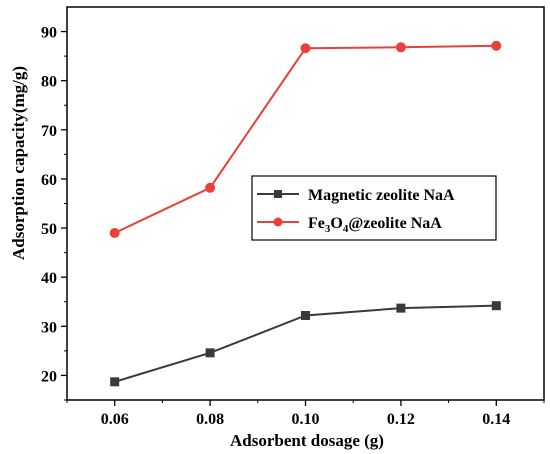 This screenshot has height=454, width=550. Describe the element at coordinates (49, 180) in the screenshot. I see `y-tick-label-60: 60` at that location.